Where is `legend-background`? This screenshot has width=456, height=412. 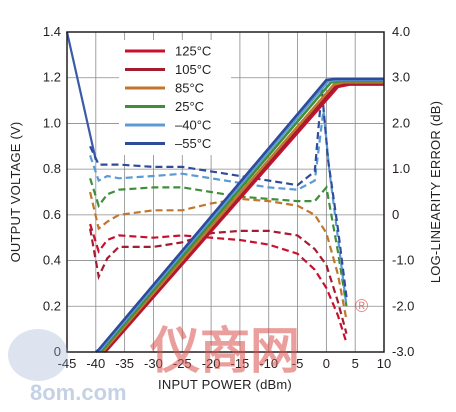
legend-background is located at coordinates (175, 97).